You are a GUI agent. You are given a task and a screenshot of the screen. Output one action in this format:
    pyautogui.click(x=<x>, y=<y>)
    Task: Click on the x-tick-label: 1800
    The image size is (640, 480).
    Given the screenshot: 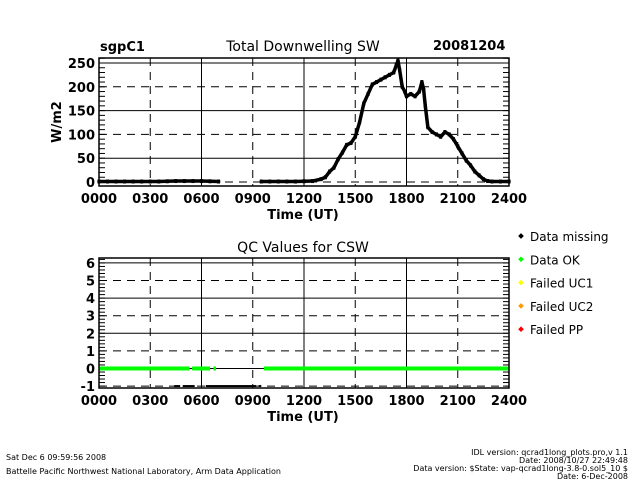 What is the action you would take?
    pyautogui.click(x=406, y=401)
    